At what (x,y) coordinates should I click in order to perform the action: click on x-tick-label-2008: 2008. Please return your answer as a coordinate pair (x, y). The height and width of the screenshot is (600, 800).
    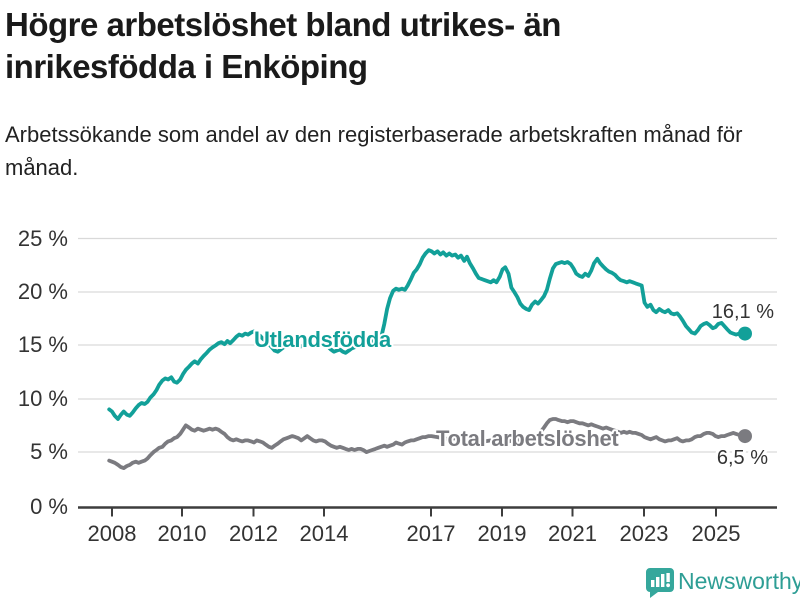
    Looking at the image, I should click on (112, 533).